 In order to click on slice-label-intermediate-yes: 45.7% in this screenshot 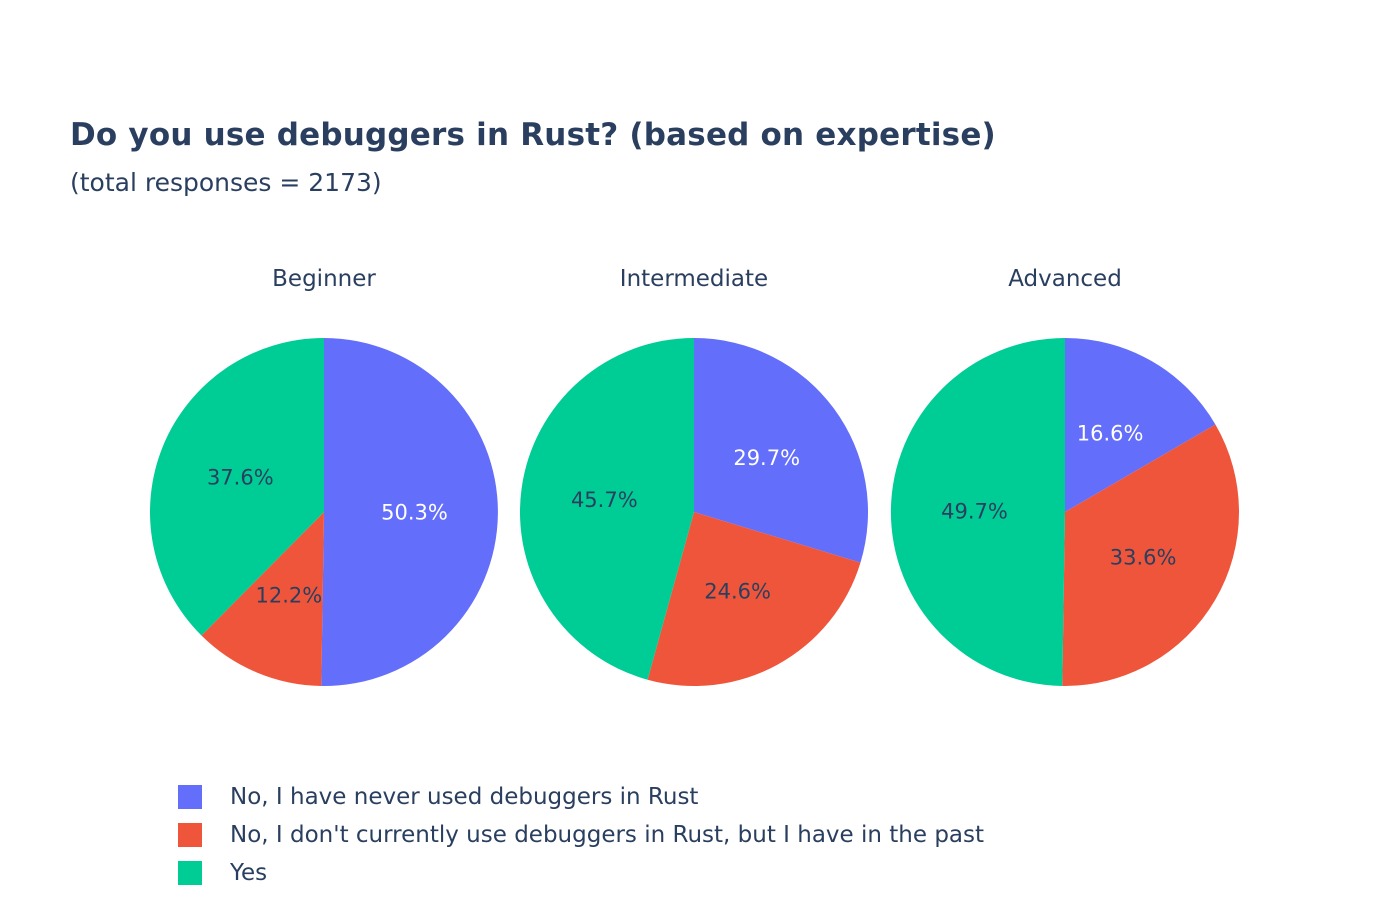, I will do `click(604, 500)`.